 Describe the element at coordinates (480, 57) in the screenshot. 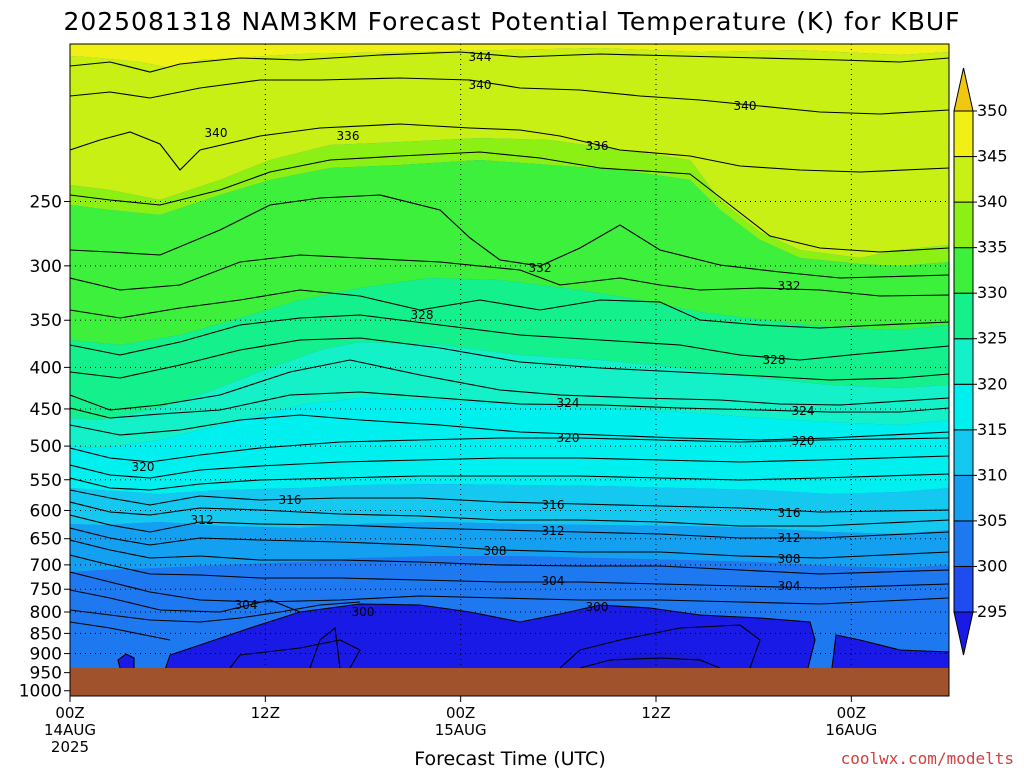

I see `contour-label: 344` at that location.